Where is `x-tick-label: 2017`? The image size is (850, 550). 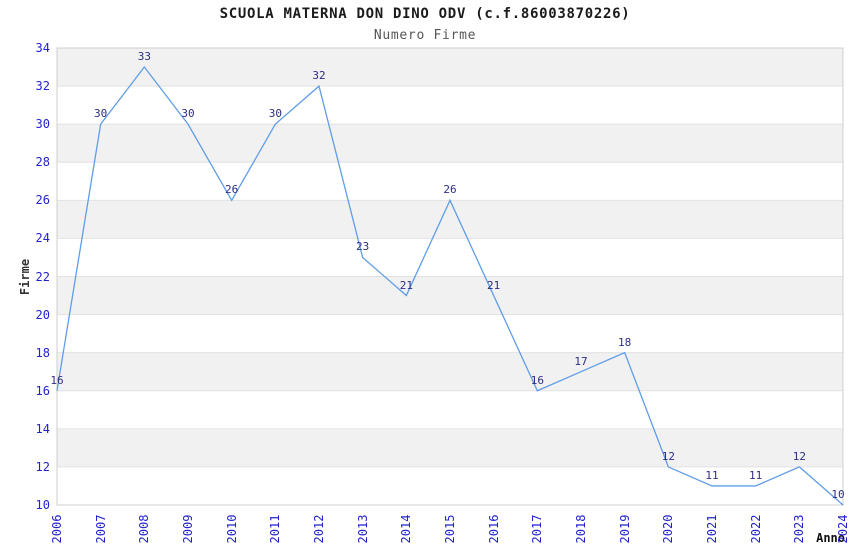
x-tick-label: 2017 is located at coordinates (537, 529).